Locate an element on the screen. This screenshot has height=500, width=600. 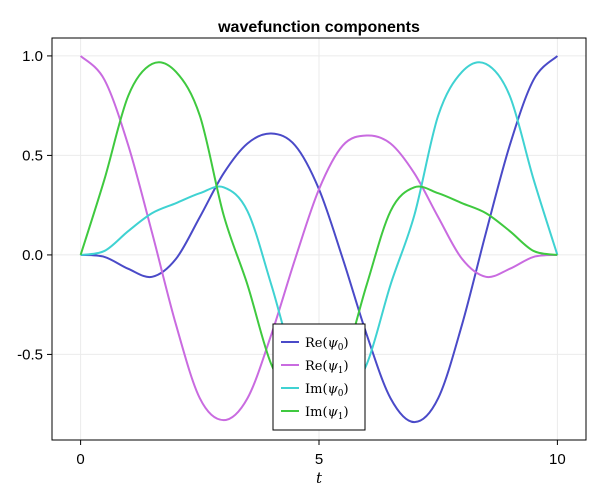
x-tick-label: 10 is located at coordinates (557, 459).